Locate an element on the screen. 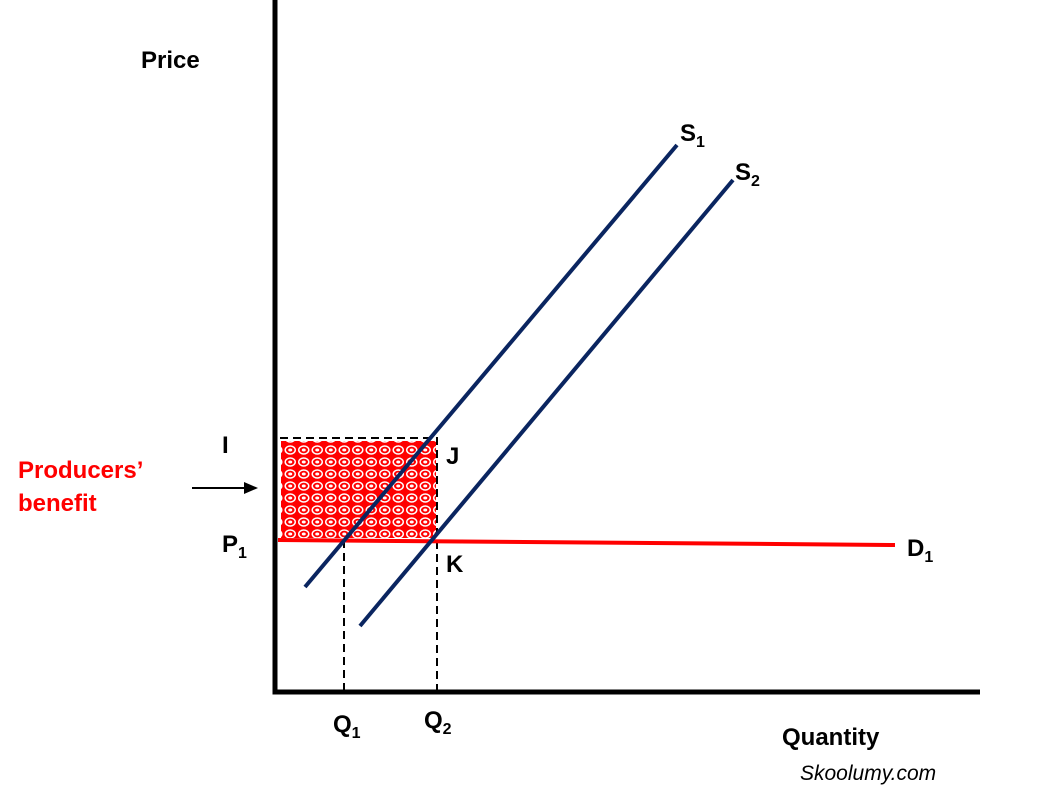  y-axis-label: Price is located at coordinates (170, 60).